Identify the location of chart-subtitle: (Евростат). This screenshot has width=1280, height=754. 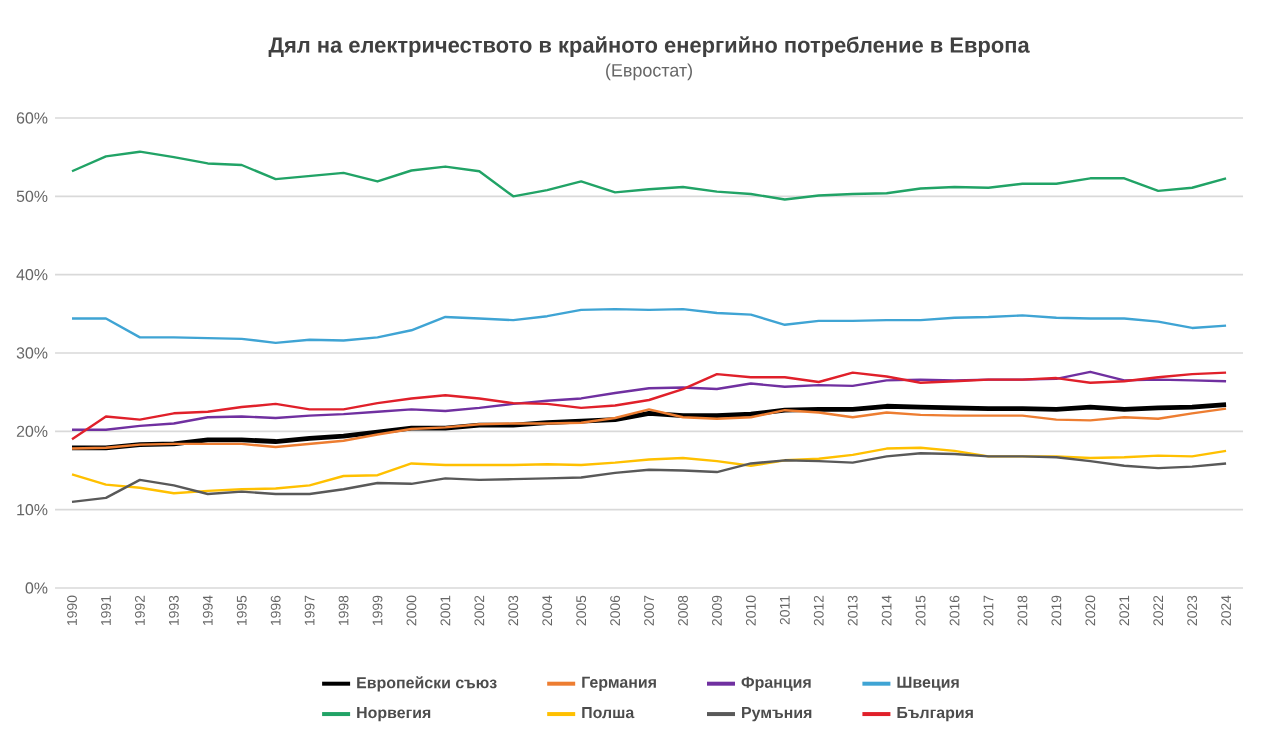
(649, 72).